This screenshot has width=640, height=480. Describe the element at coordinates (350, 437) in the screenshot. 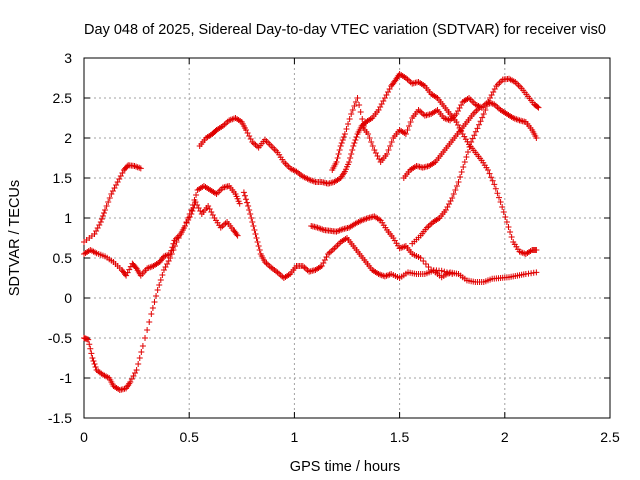

I see `x-tick-labels: 0 0.5 1 1.5 2 2.5` at that location.